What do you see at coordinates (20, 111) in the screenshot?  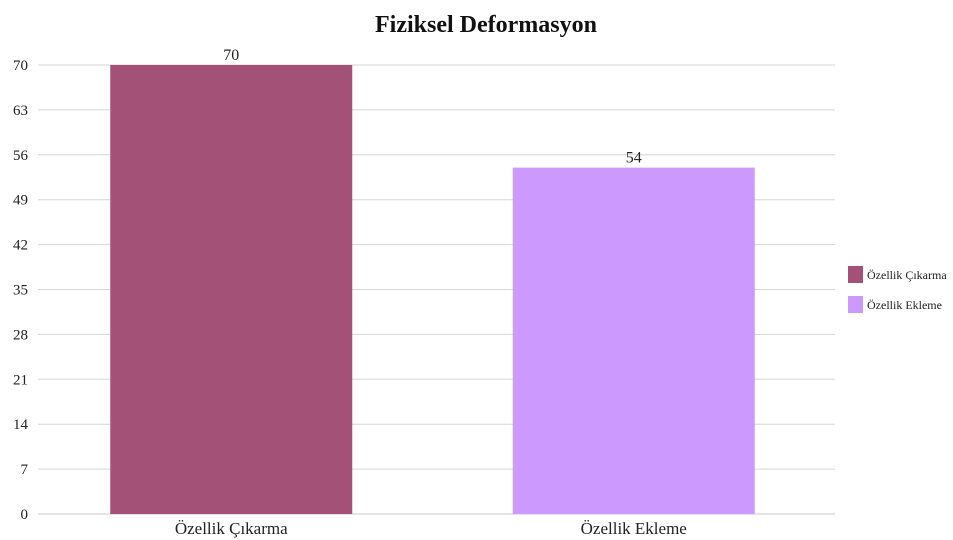 I see `y-tick-label: 63` at bounding box center [20, 111].